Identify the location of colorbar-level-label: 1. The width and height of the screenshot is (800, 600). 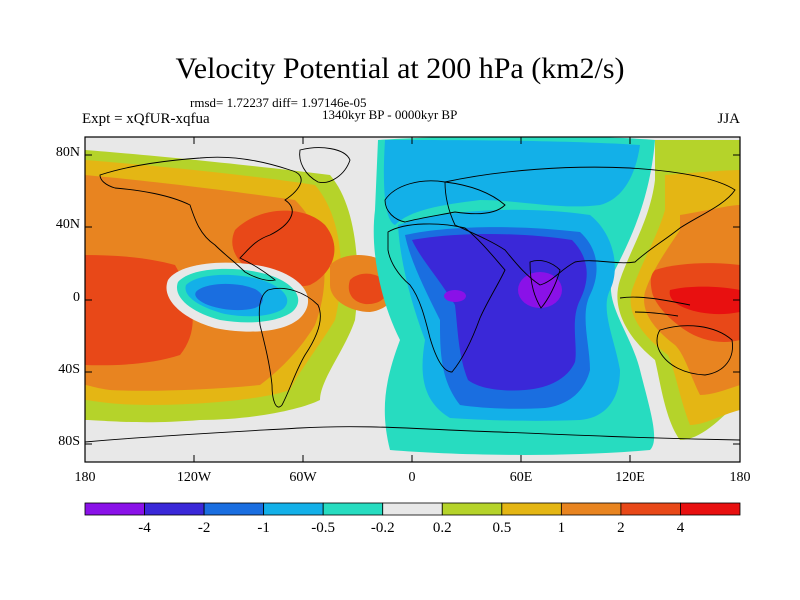
(561, 528).